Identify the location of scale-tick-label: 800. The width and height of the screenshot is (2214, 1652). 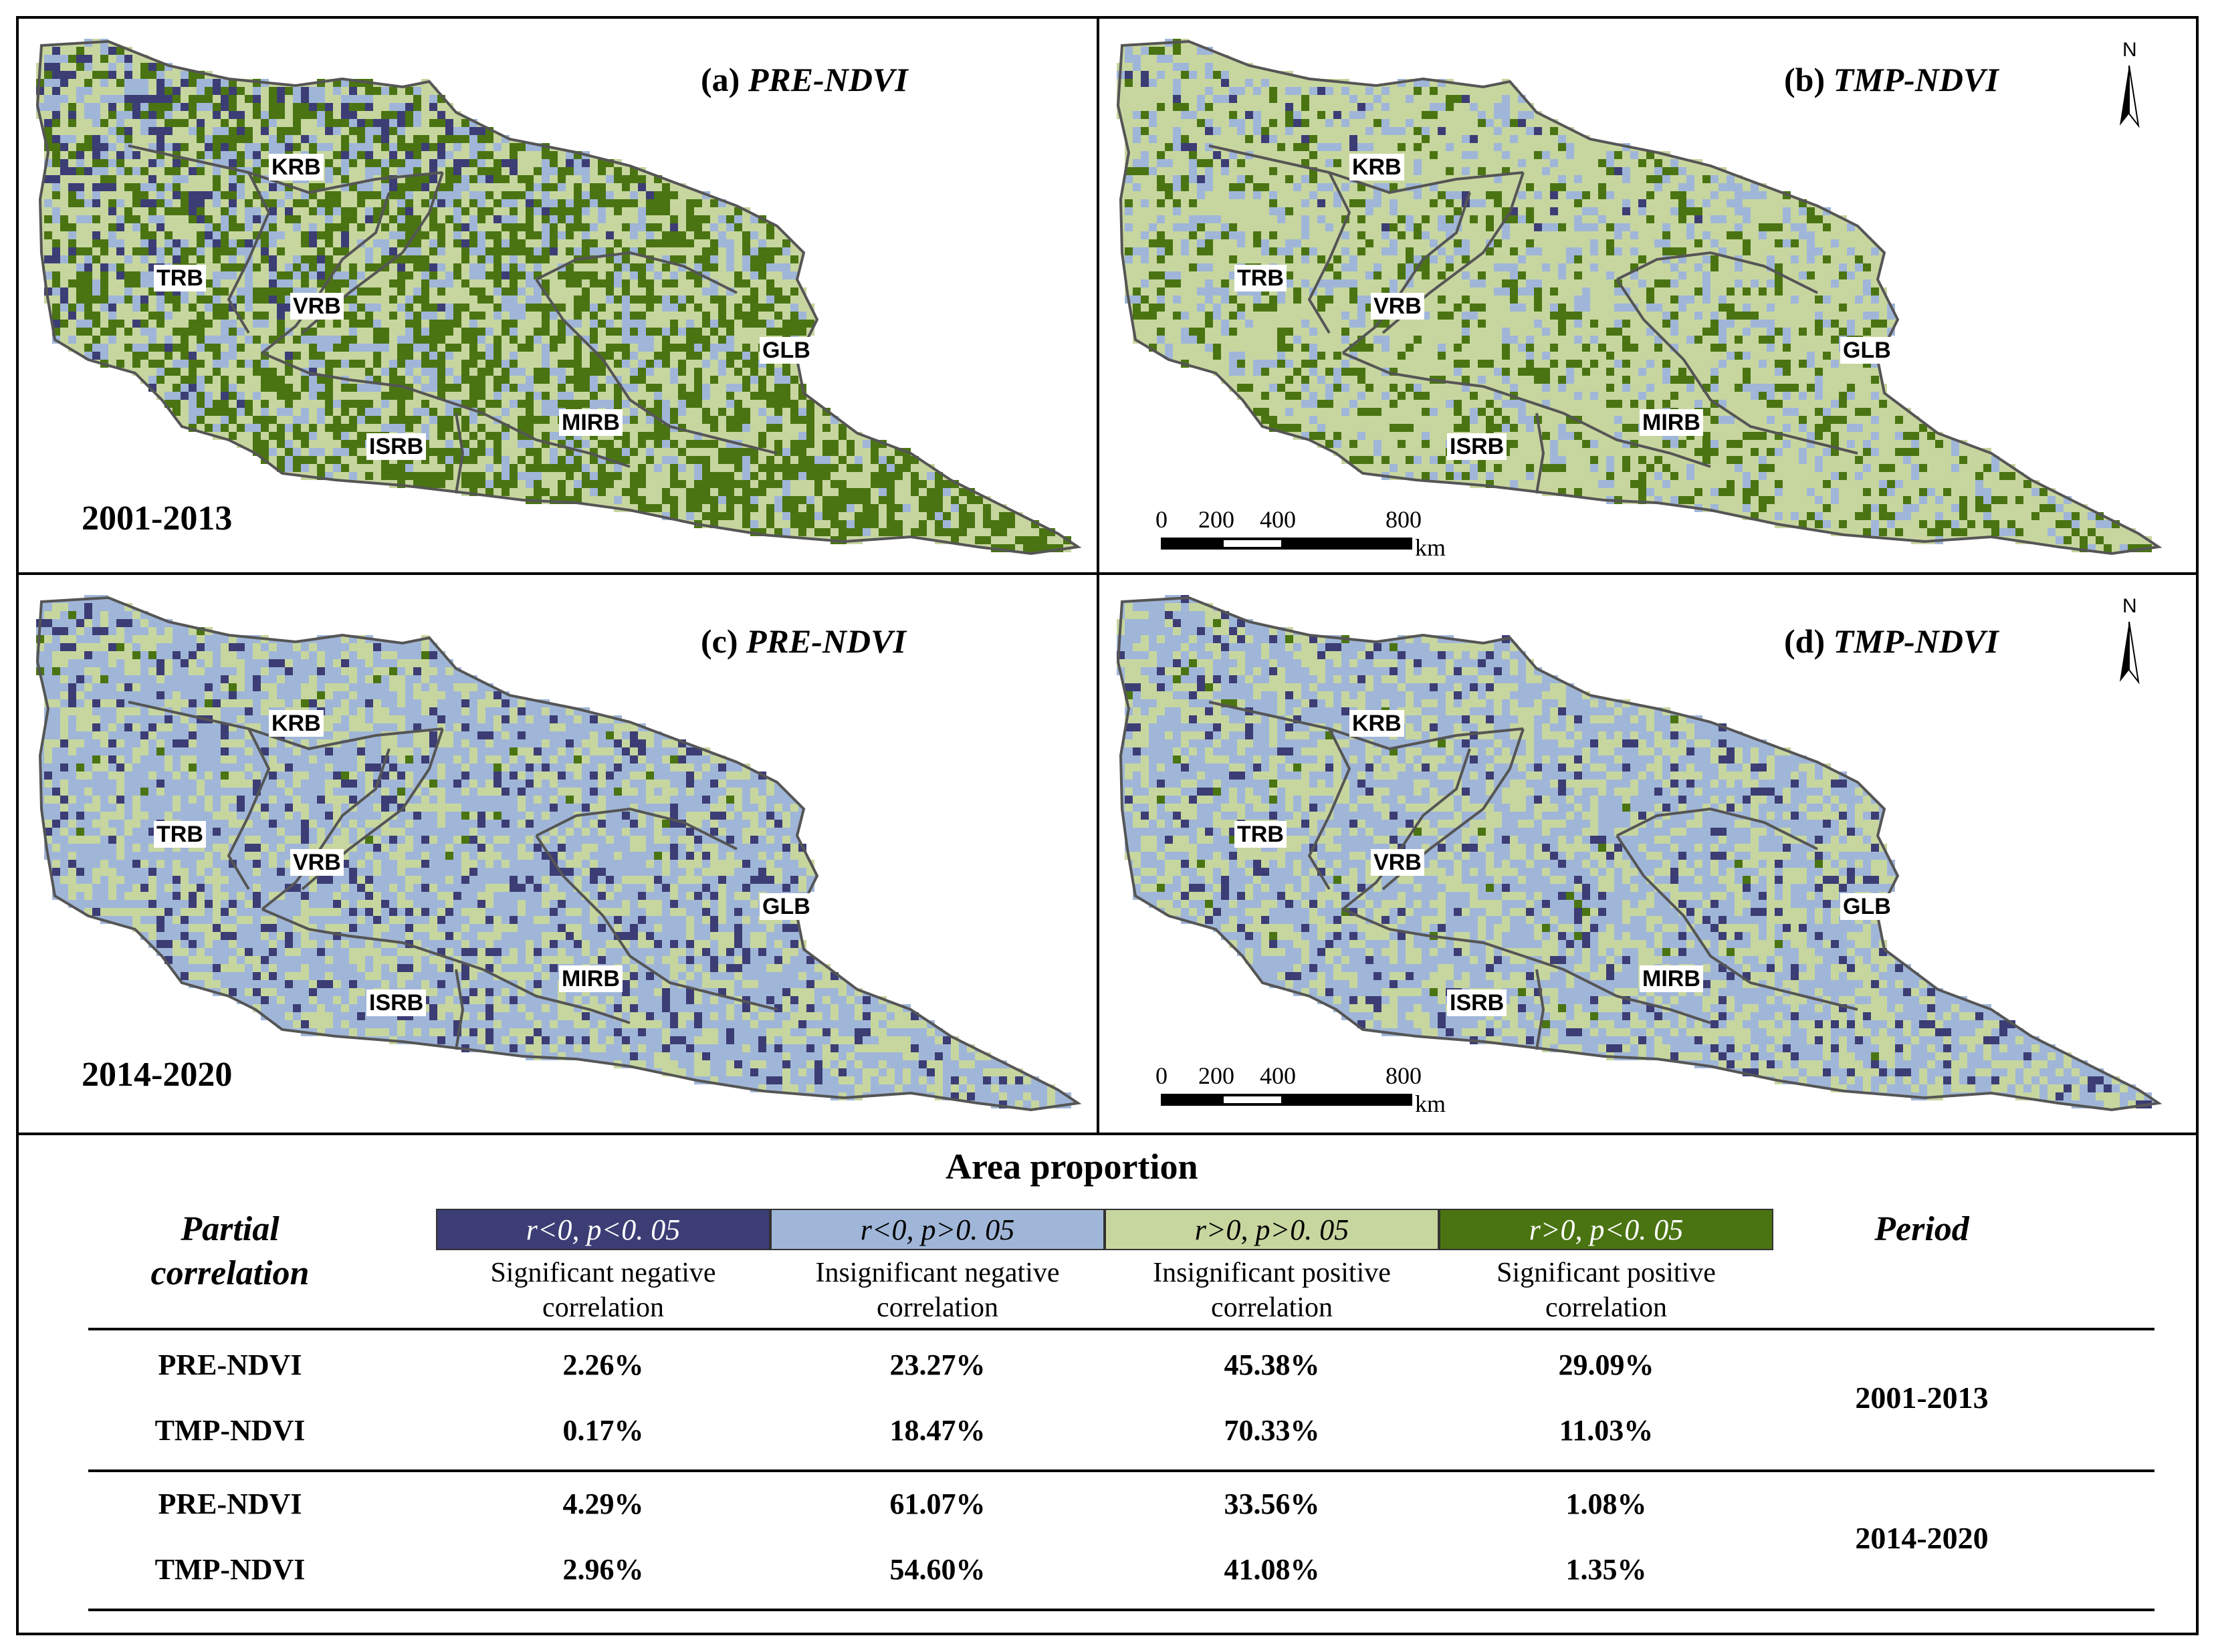
(1404, 519).